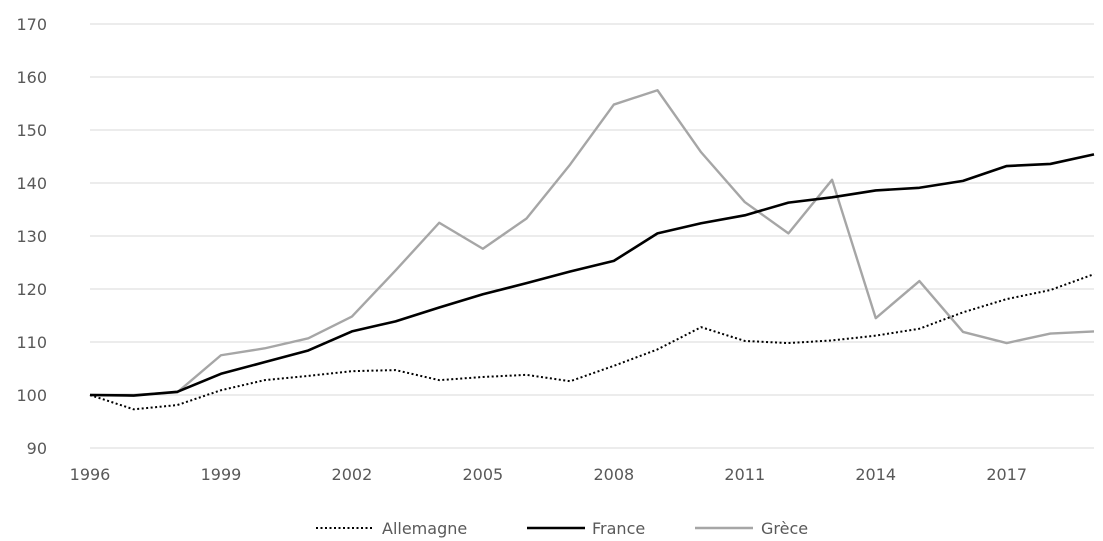 The image size is (1103, 541). I want to click on y-tick-label: 150, so click(31, 130).